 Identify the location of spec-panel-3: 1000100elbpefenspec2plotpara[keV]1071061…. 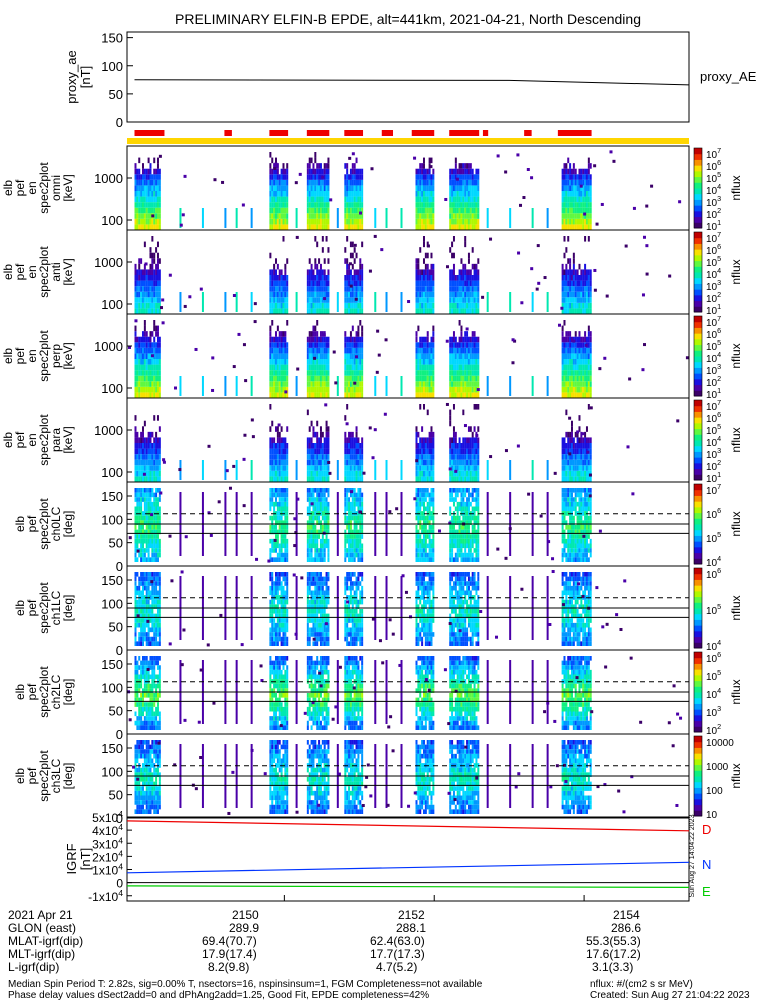
(372, 441).